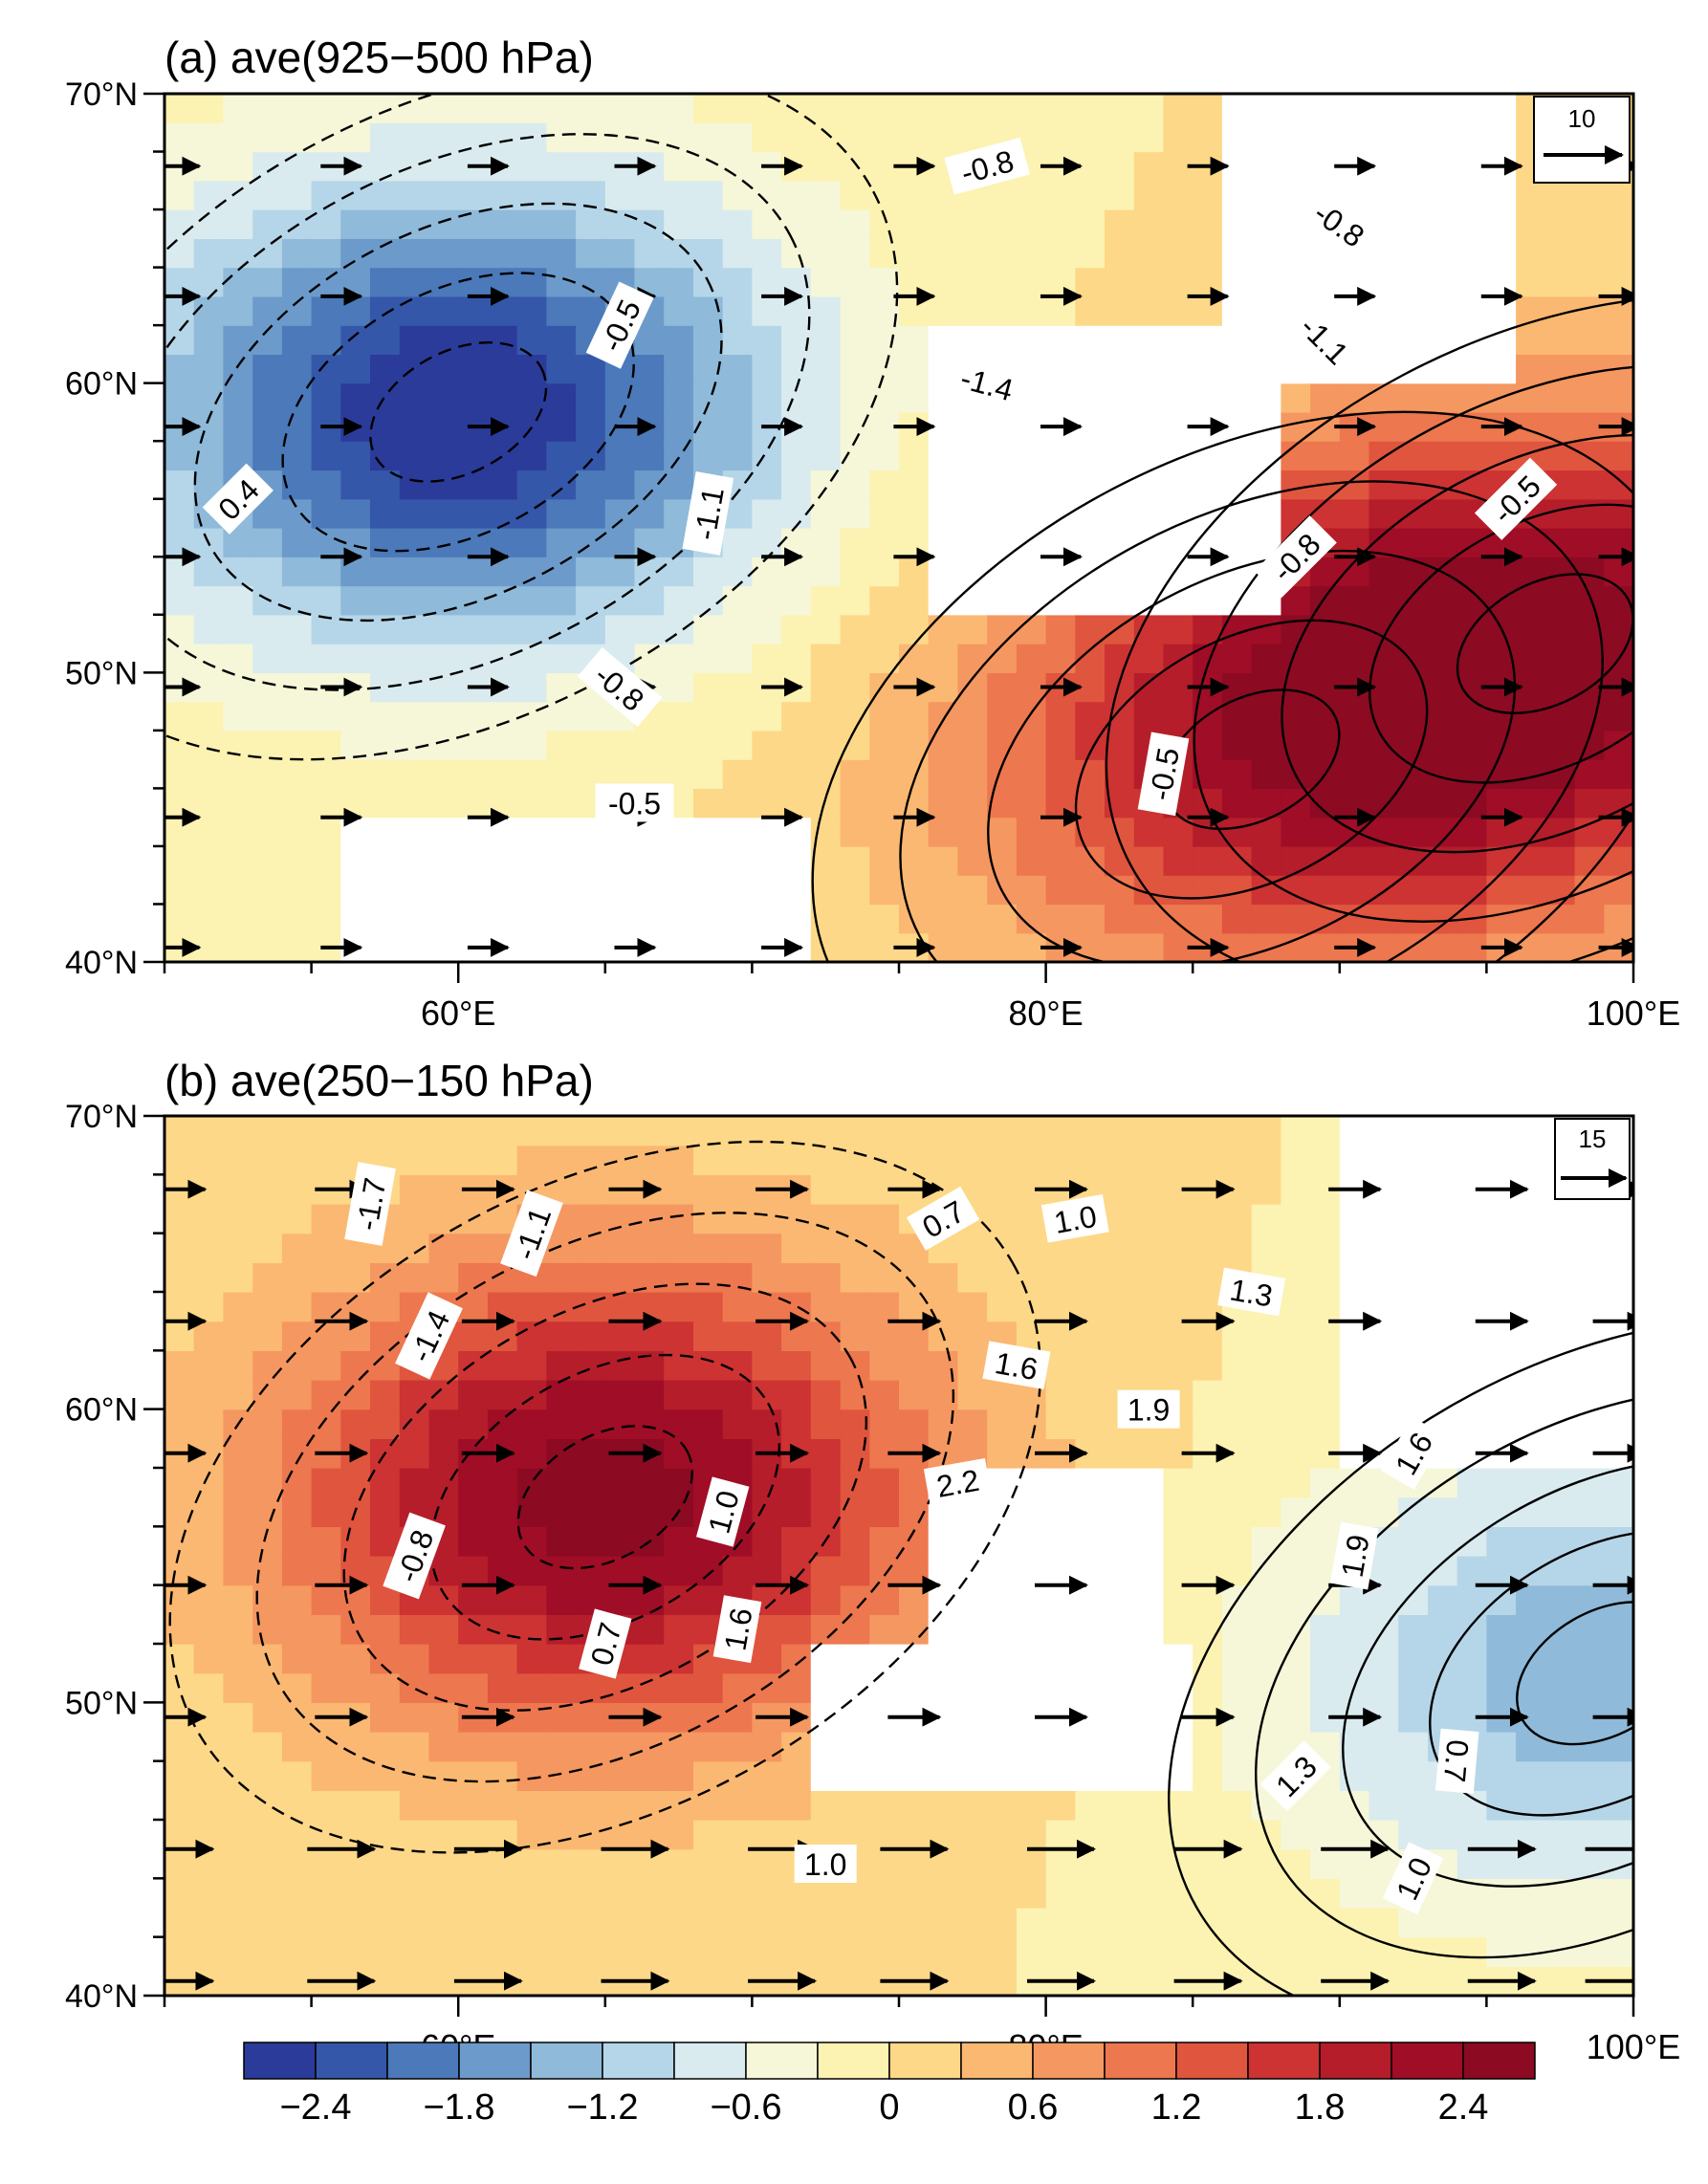  What do you see at coordinates (889, 2085) in the screenshot?
I see `colorbar: −2.4 −1.8 −1.2 −0.6 0 0.6 1.2 1.8 2.4` at bounding box center [889, 2085].